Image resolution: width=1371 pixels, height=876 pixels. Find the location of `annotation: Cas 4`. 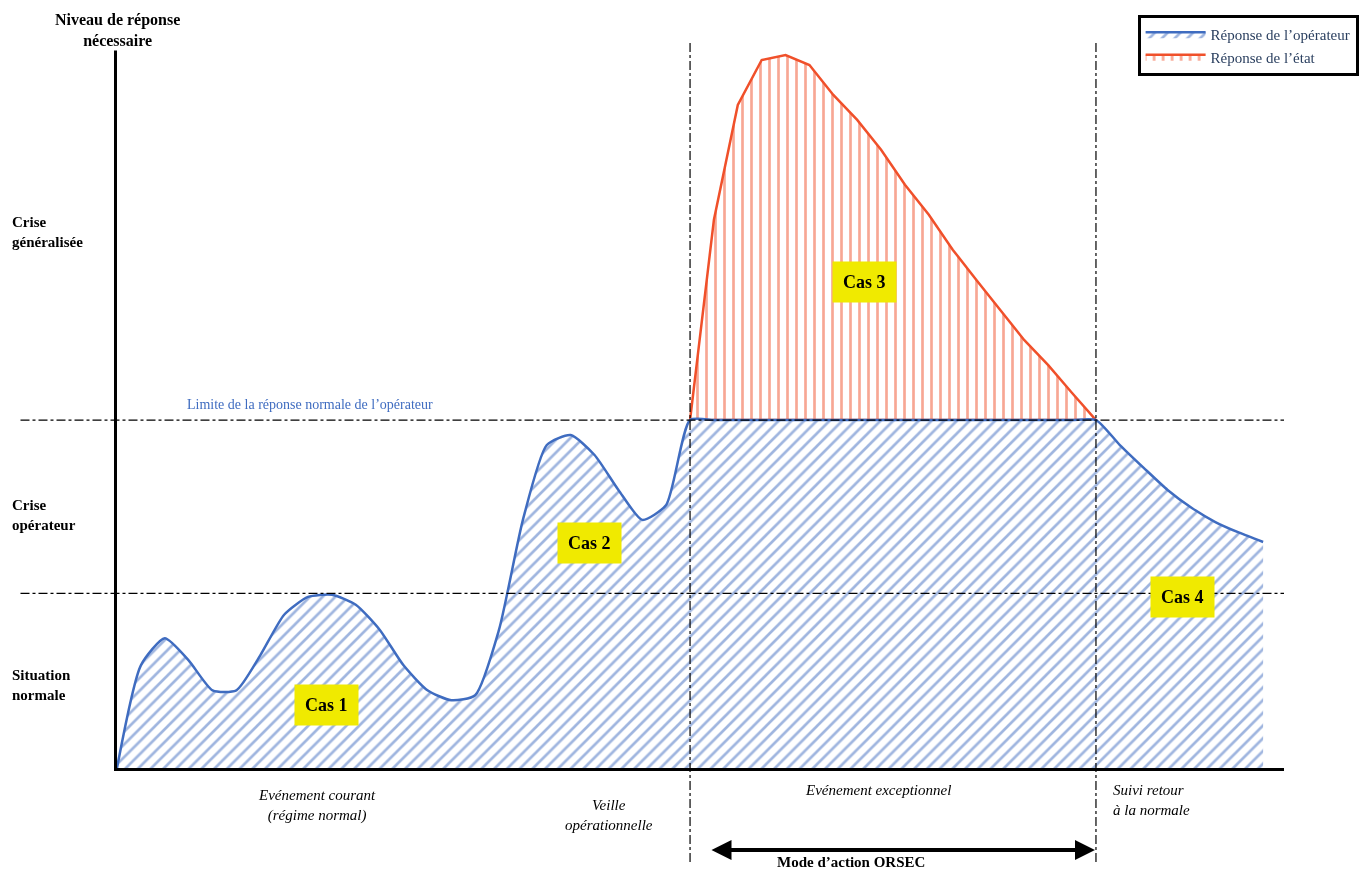

annotation: Cas 4 is located at coordinates (1182, 597).